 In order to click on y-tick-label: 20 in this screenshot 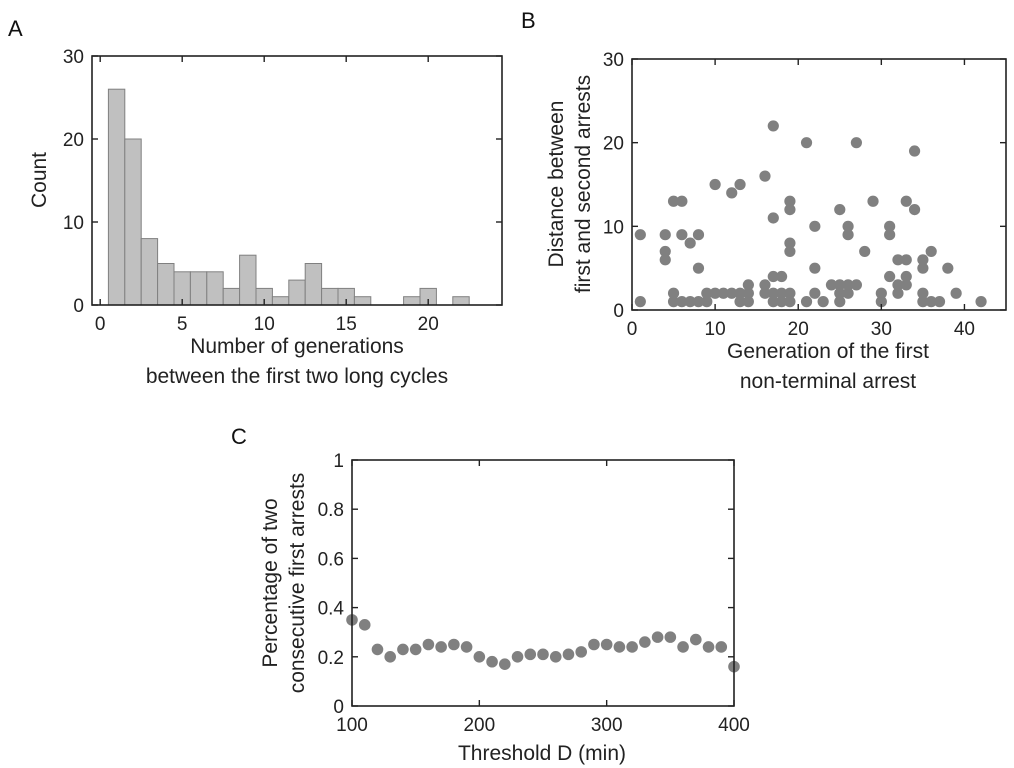, I will do `click(613, 144)`.